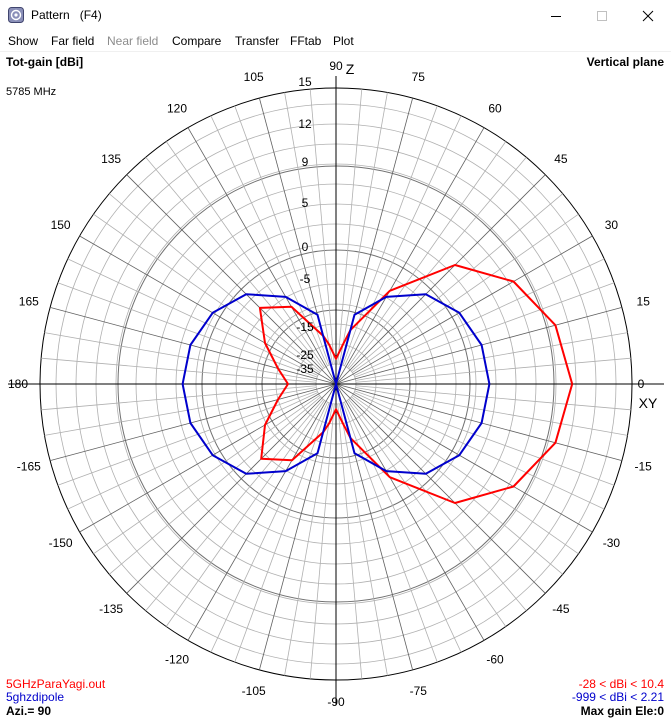 This screenshot has width=671, height=721. What do you see at coordinates (335, 15) in the screenshot?
I see `title-bar: Pattern (F4)` at bounding box center [335, 15].